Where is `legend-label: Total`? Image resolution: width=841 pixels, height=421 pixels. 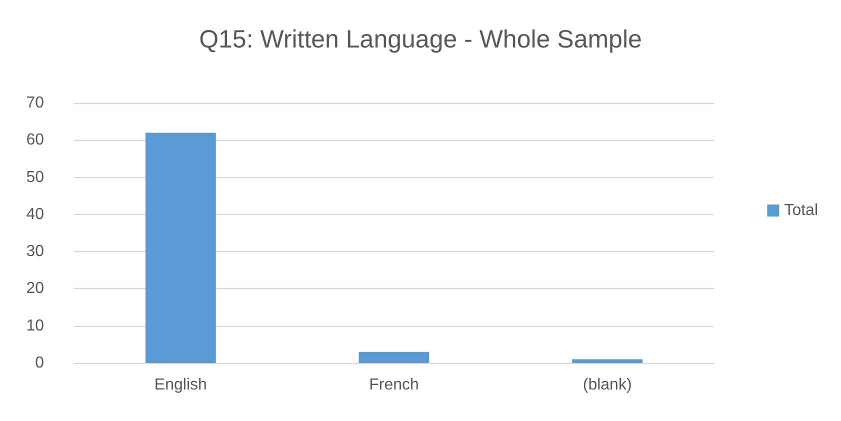
legend-label: Total is located at coordinates (801, 210).